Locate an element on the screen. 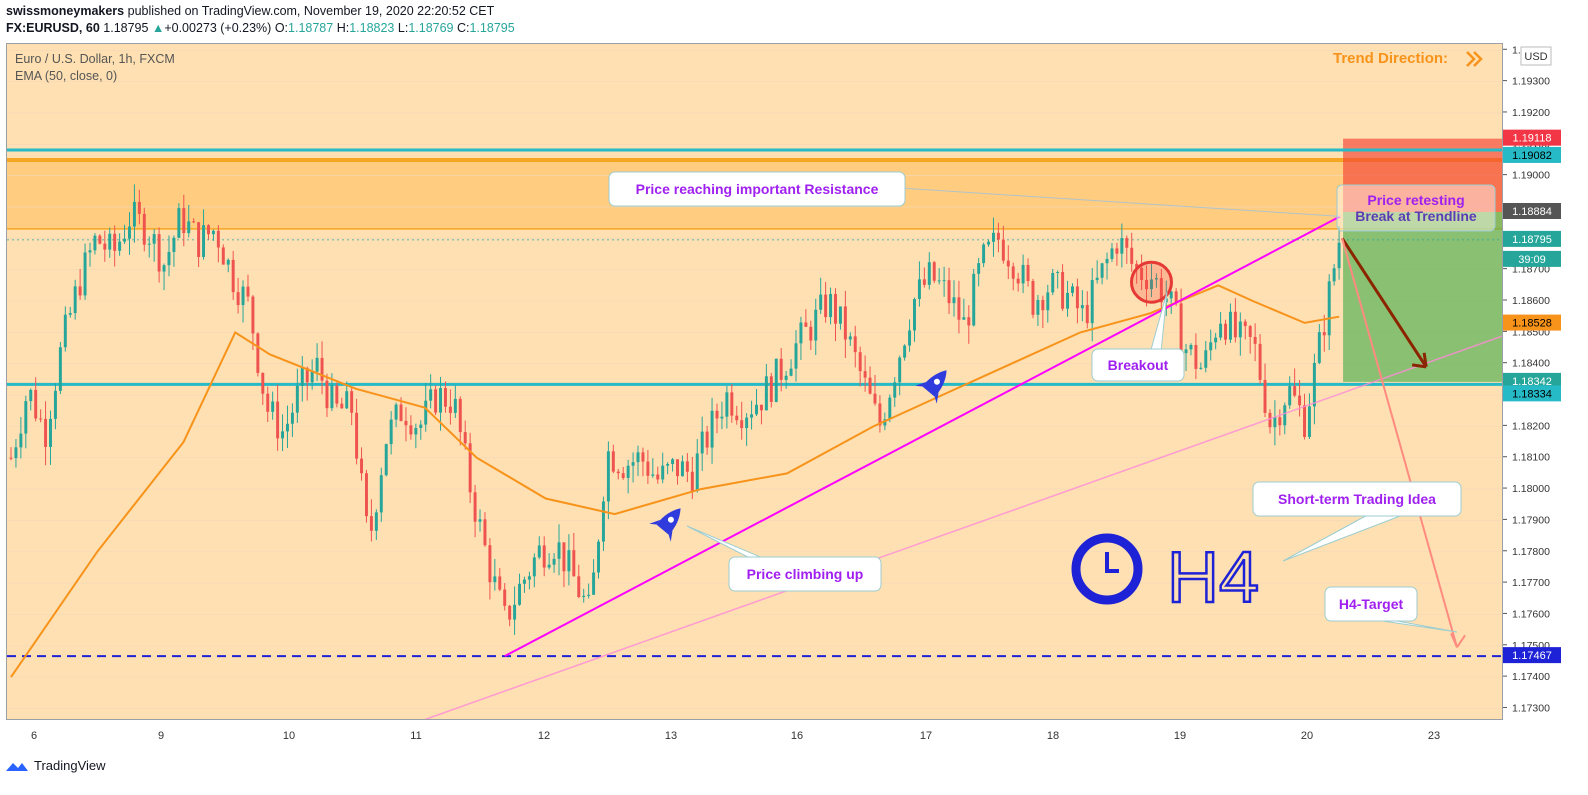  climb-callout: Price climbing up is located at coordinates (784, 558).